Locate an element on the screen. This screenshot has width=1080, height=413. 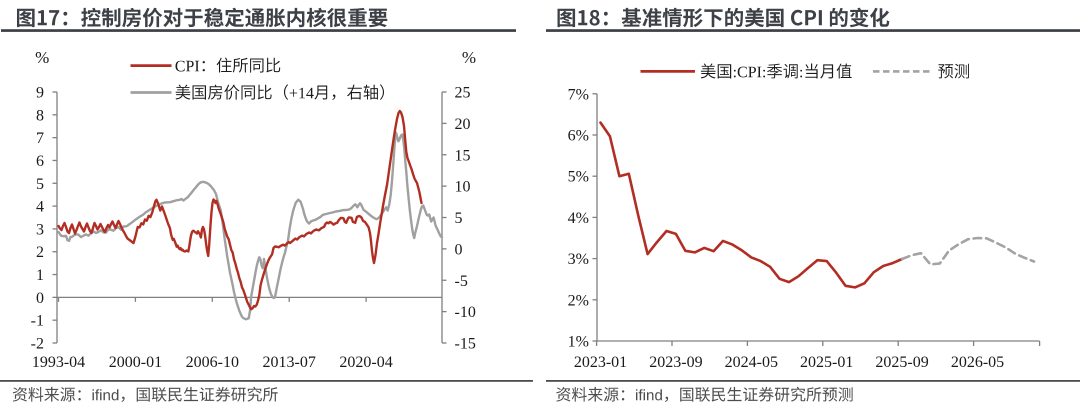
svg-text: 10 is located at coordinates (463, 187).